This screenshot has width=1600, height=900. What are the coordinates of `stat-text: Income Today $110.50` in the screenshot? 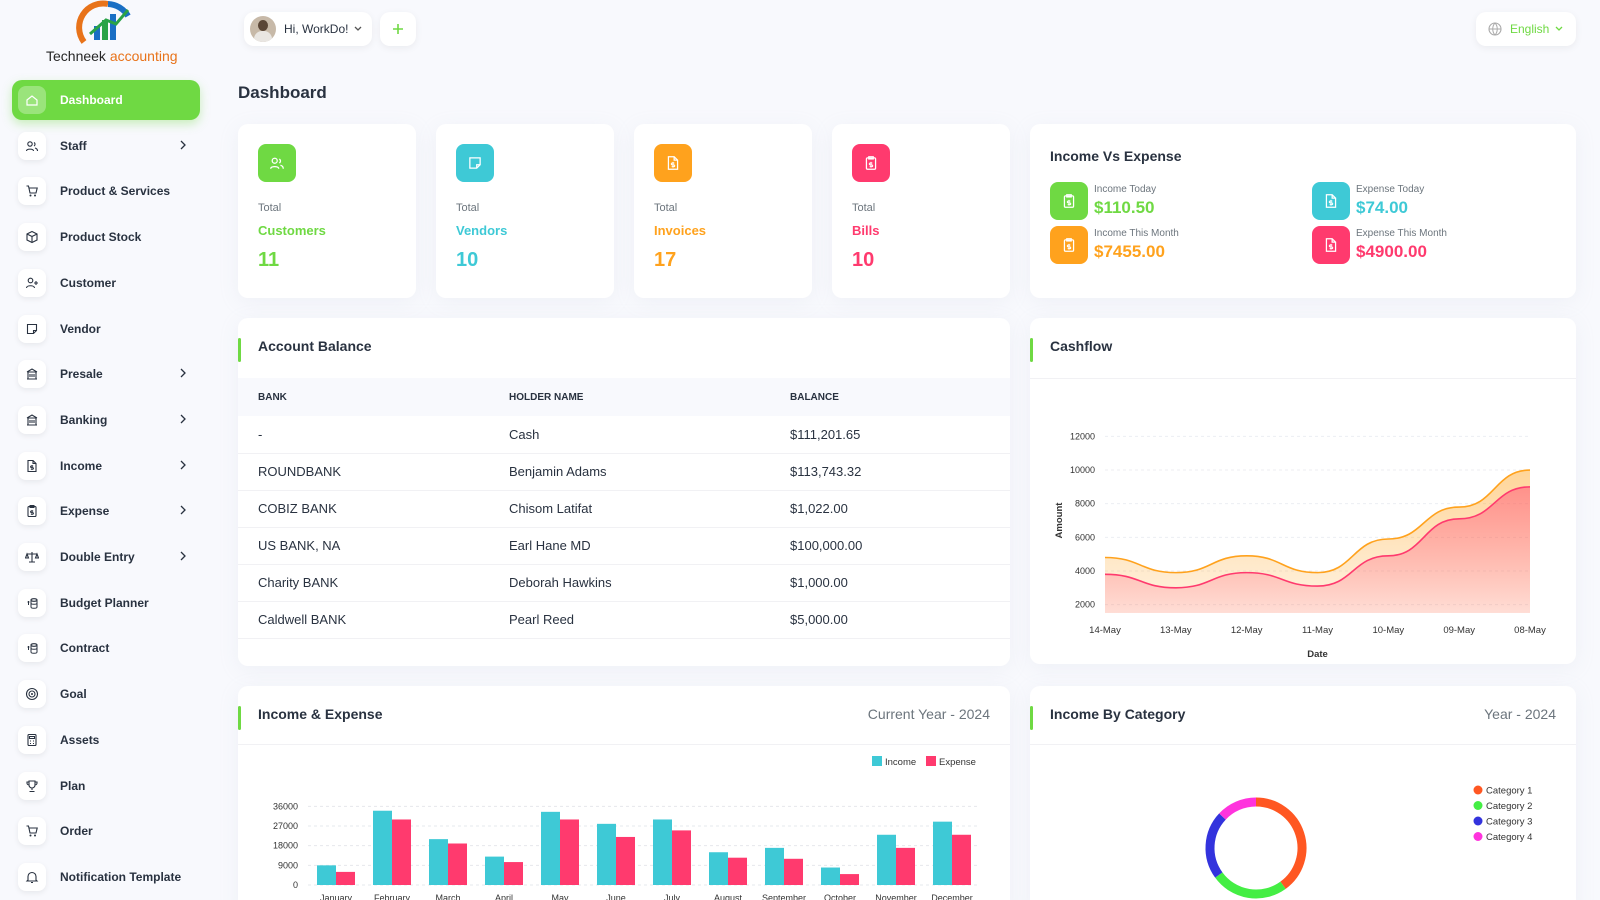 It's located at (1125, 201).